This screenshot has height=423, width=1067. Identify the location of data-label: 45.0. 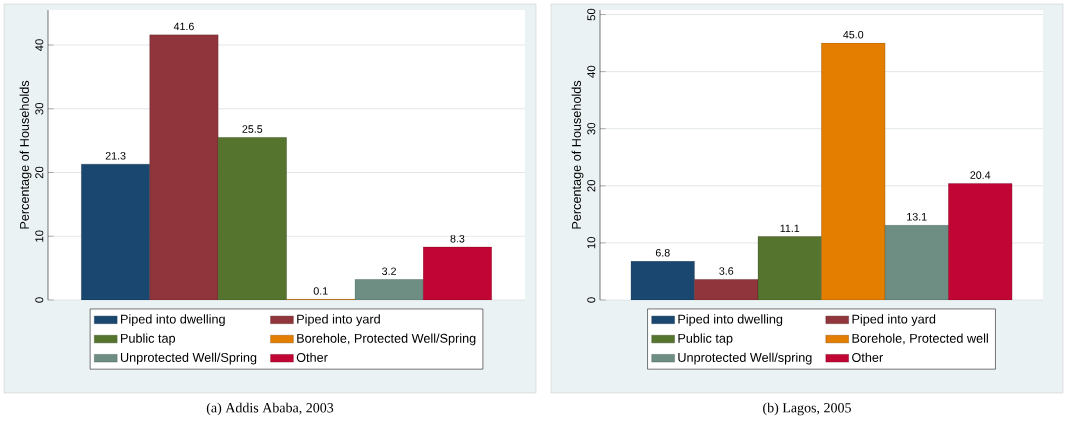
(853, 34).